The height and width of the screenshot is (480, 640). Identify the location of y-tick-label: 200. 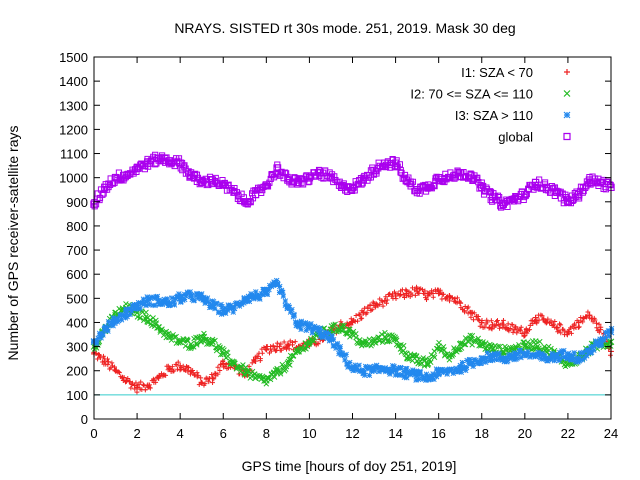
(77, 371).